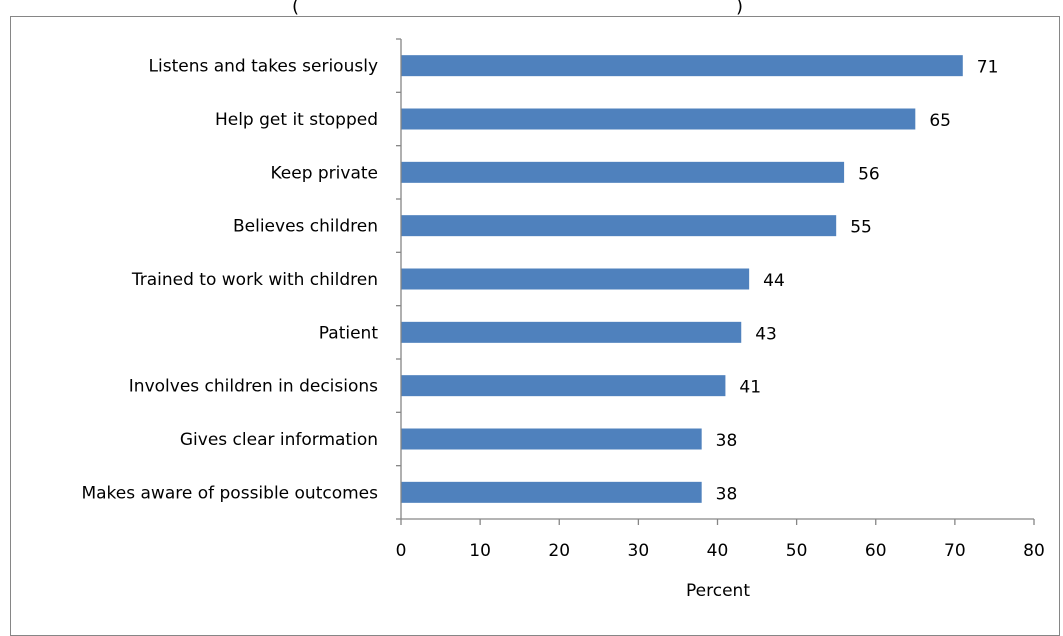 This screenshot has height=636, width=1063. Describe the element at coordinates (295, 8) in the screenshot. I see `chart-title-fragment-left: (` at that location.